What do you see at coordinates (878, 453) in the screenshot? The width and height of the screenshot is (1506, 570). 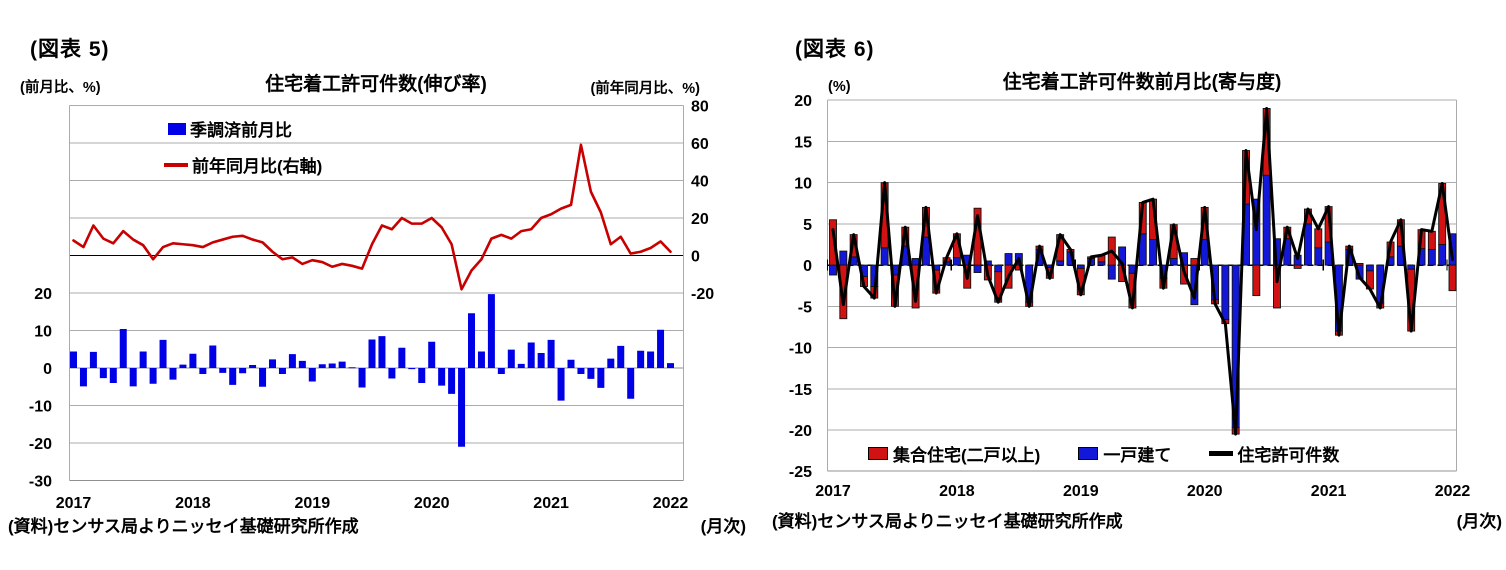 I see `fig6-legend-multi-swatch-icon` at bounding box center [878, 453].